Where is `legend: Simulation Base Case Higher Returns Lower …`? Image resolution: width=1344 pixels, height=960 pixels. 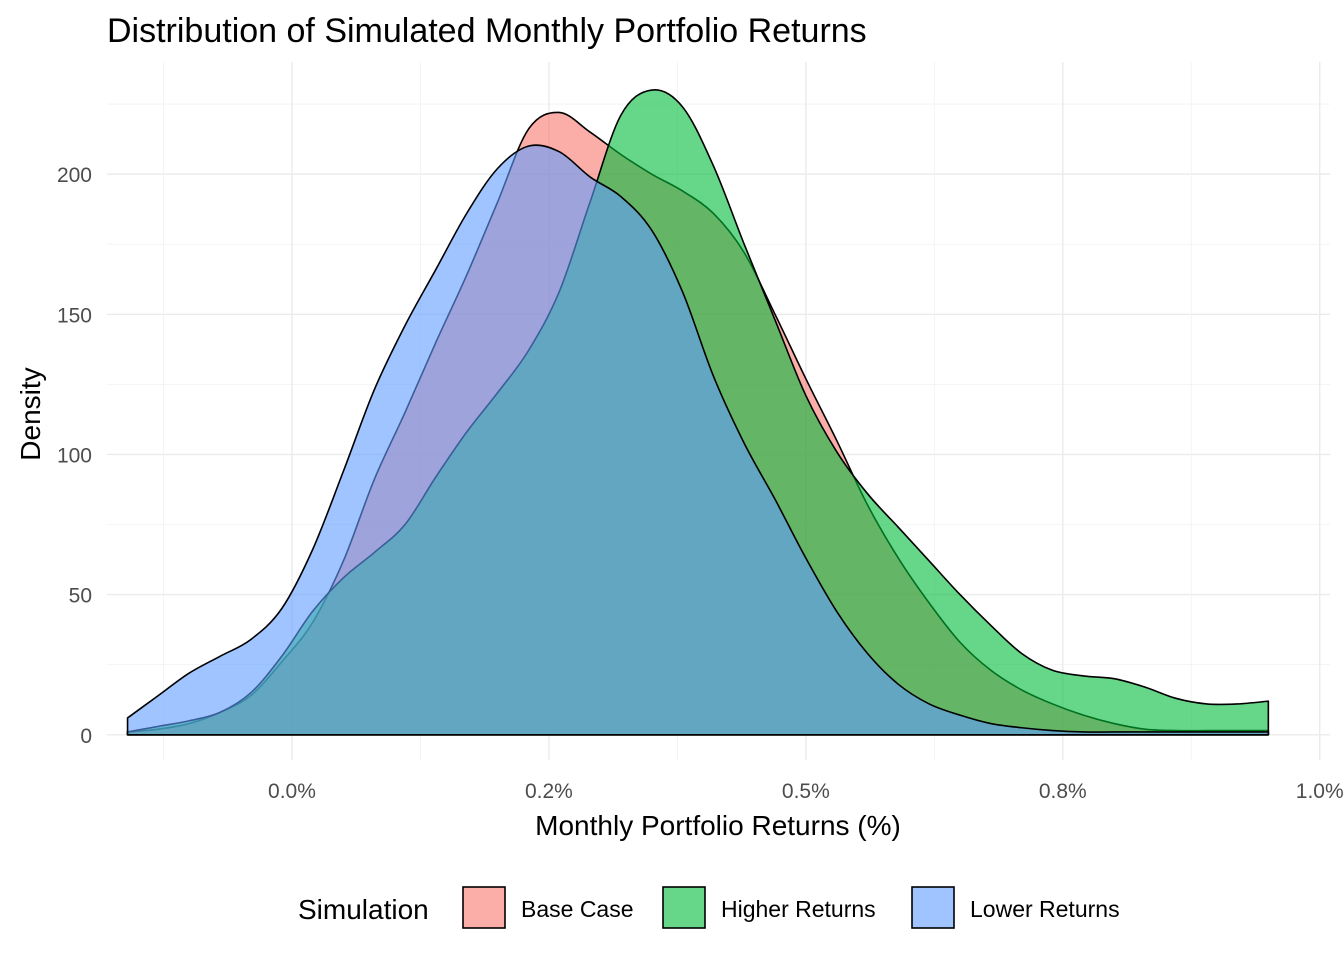 legend: Simulation Base Case Higher Returns Lower … is located at coordinates (709, 907).